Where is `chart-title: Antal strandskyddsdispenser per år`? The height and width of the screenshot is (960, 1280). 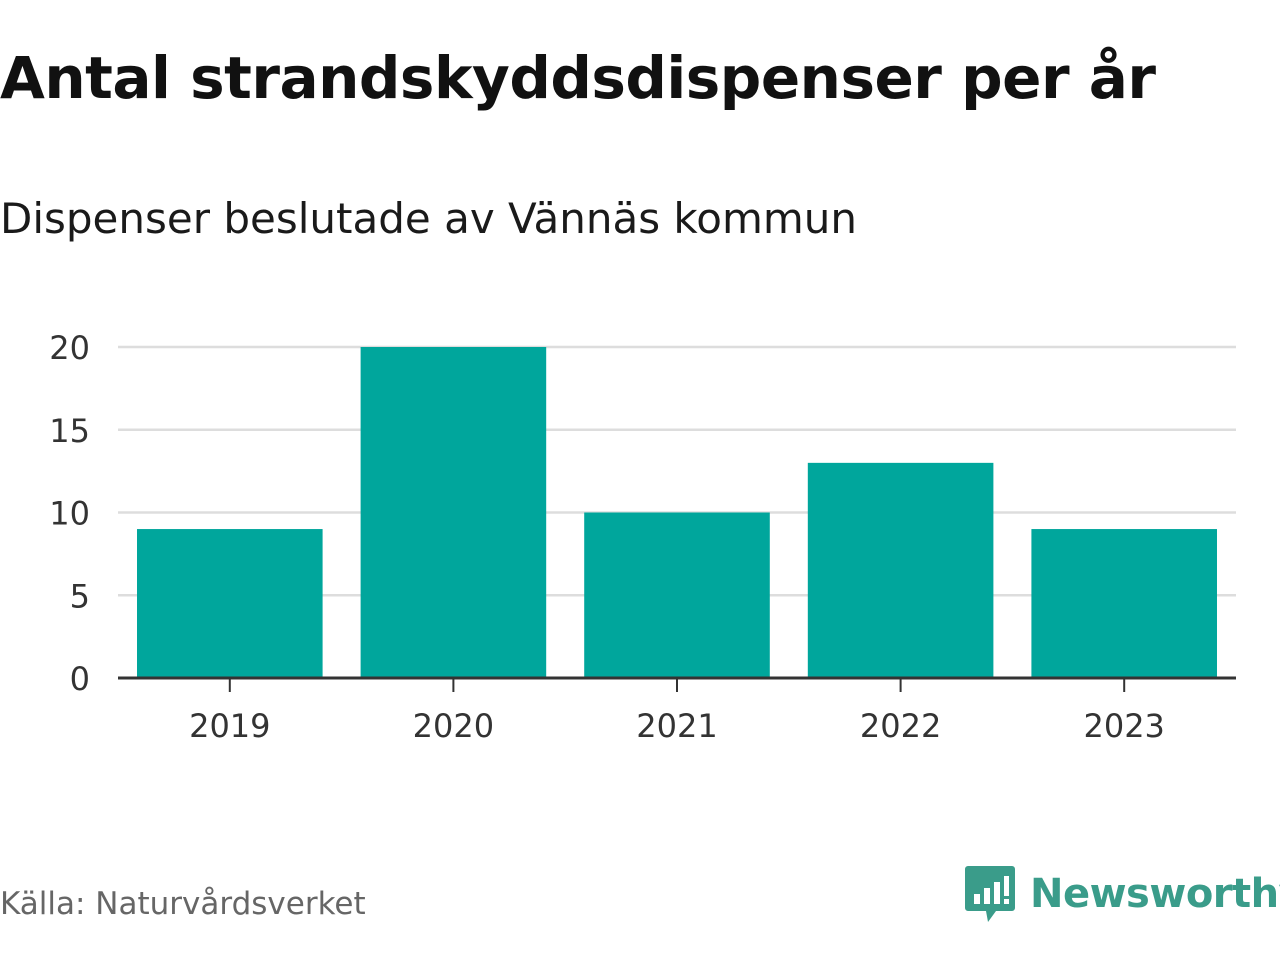 chart-title: Antal strandskyddsdispenser per år is located at coordinates (578, 78).